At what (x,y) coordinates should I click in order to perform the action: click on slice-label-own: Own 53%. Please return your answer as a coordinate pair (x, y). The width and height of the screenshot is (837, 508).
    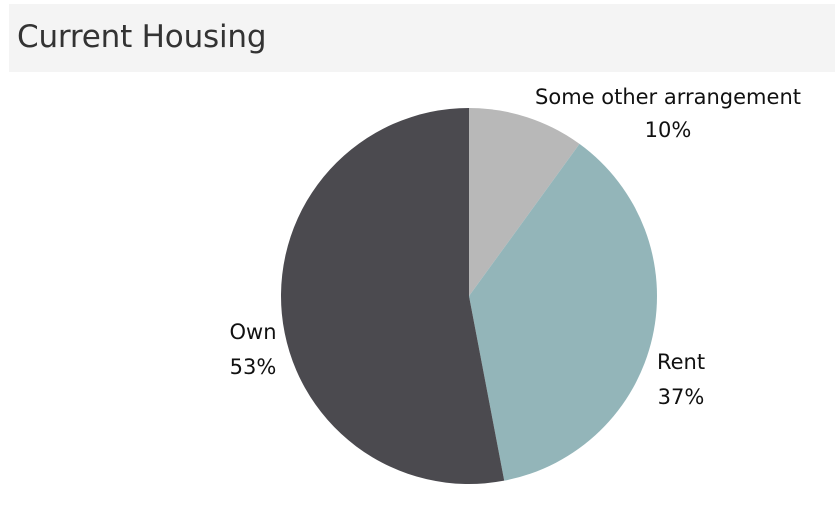
    Looking at the image, I should click on (252, 349).